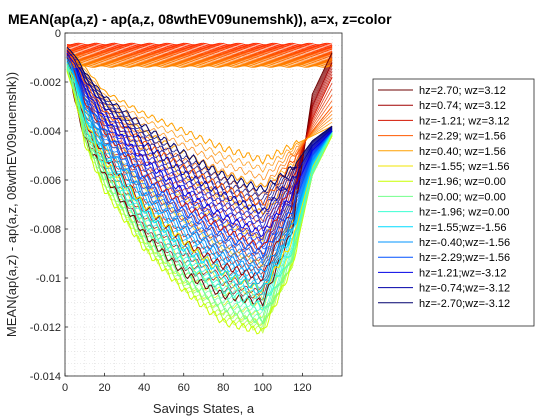 Image resolution: width=560 pixels, height=420 pixels. Describe the element at coordinates (223, 388) in the screenshot. I see `x-tick-label: 80` at that location.